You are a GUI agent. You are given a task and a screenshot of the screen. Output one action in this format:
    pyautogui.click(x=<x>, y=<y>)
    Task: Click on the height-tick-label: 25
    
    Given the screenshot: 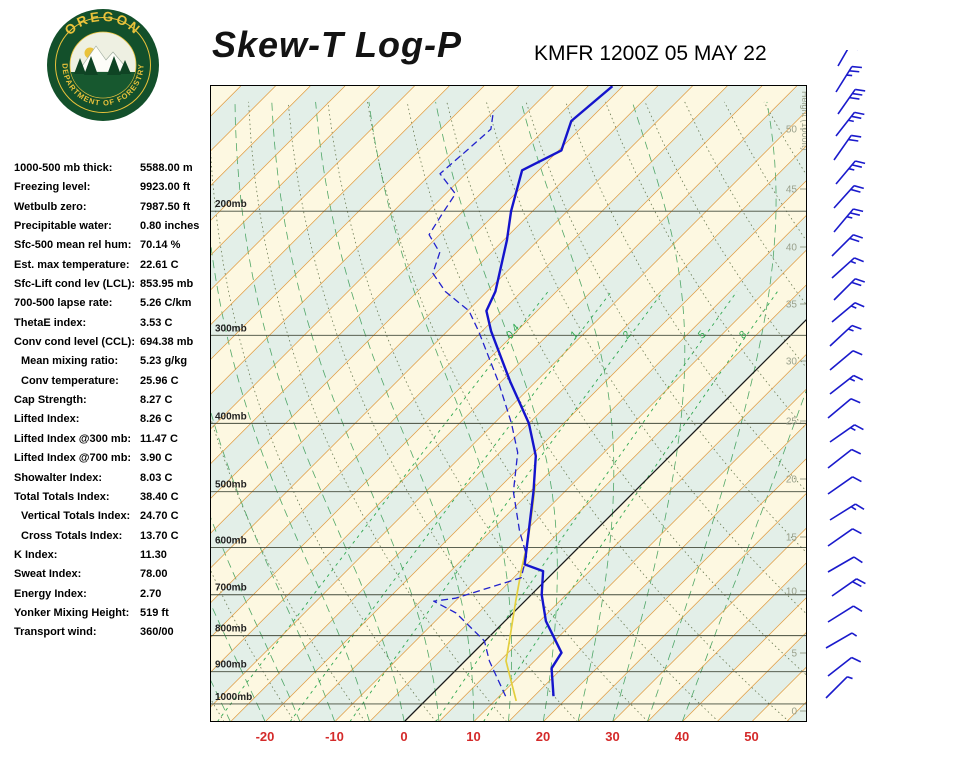 What is the action you would take?
    pyautogui.click(x=792, y=422)
    